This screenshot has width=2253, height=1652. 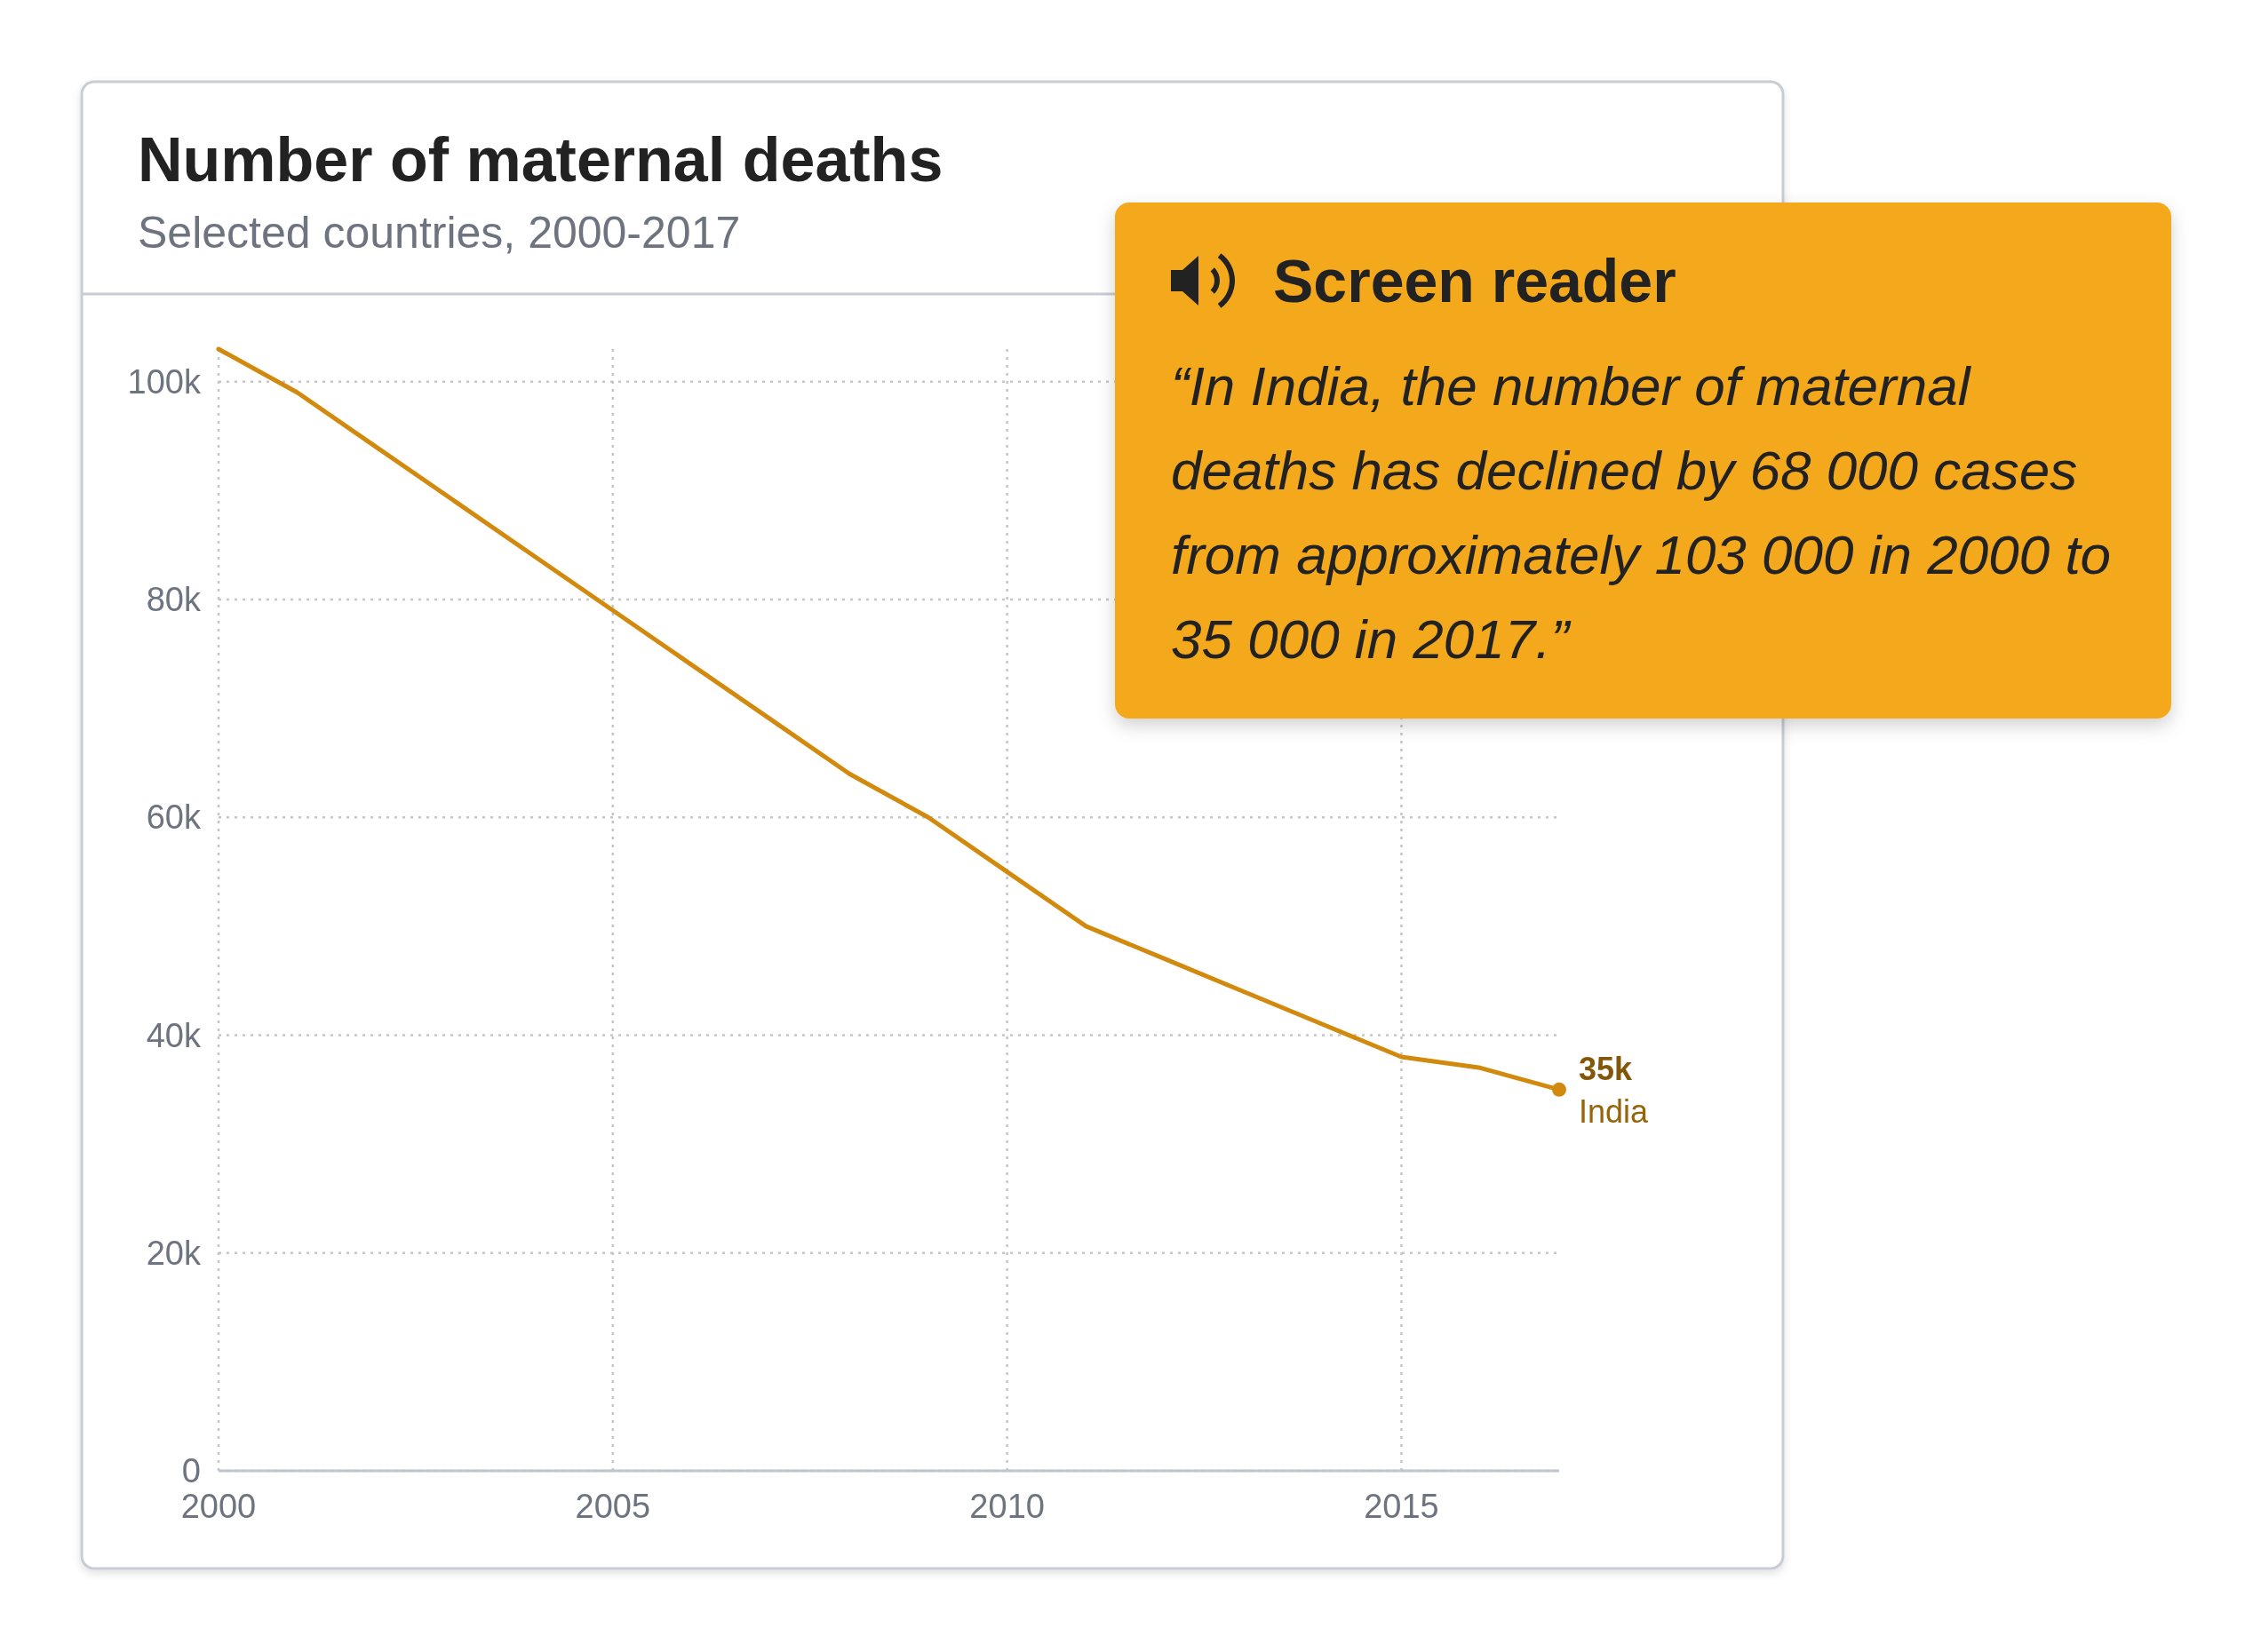 What do you see at coordinates (174, 817) in the screenshot?
I see `y-tick-label: 60k` at bounding box center [174, 817].